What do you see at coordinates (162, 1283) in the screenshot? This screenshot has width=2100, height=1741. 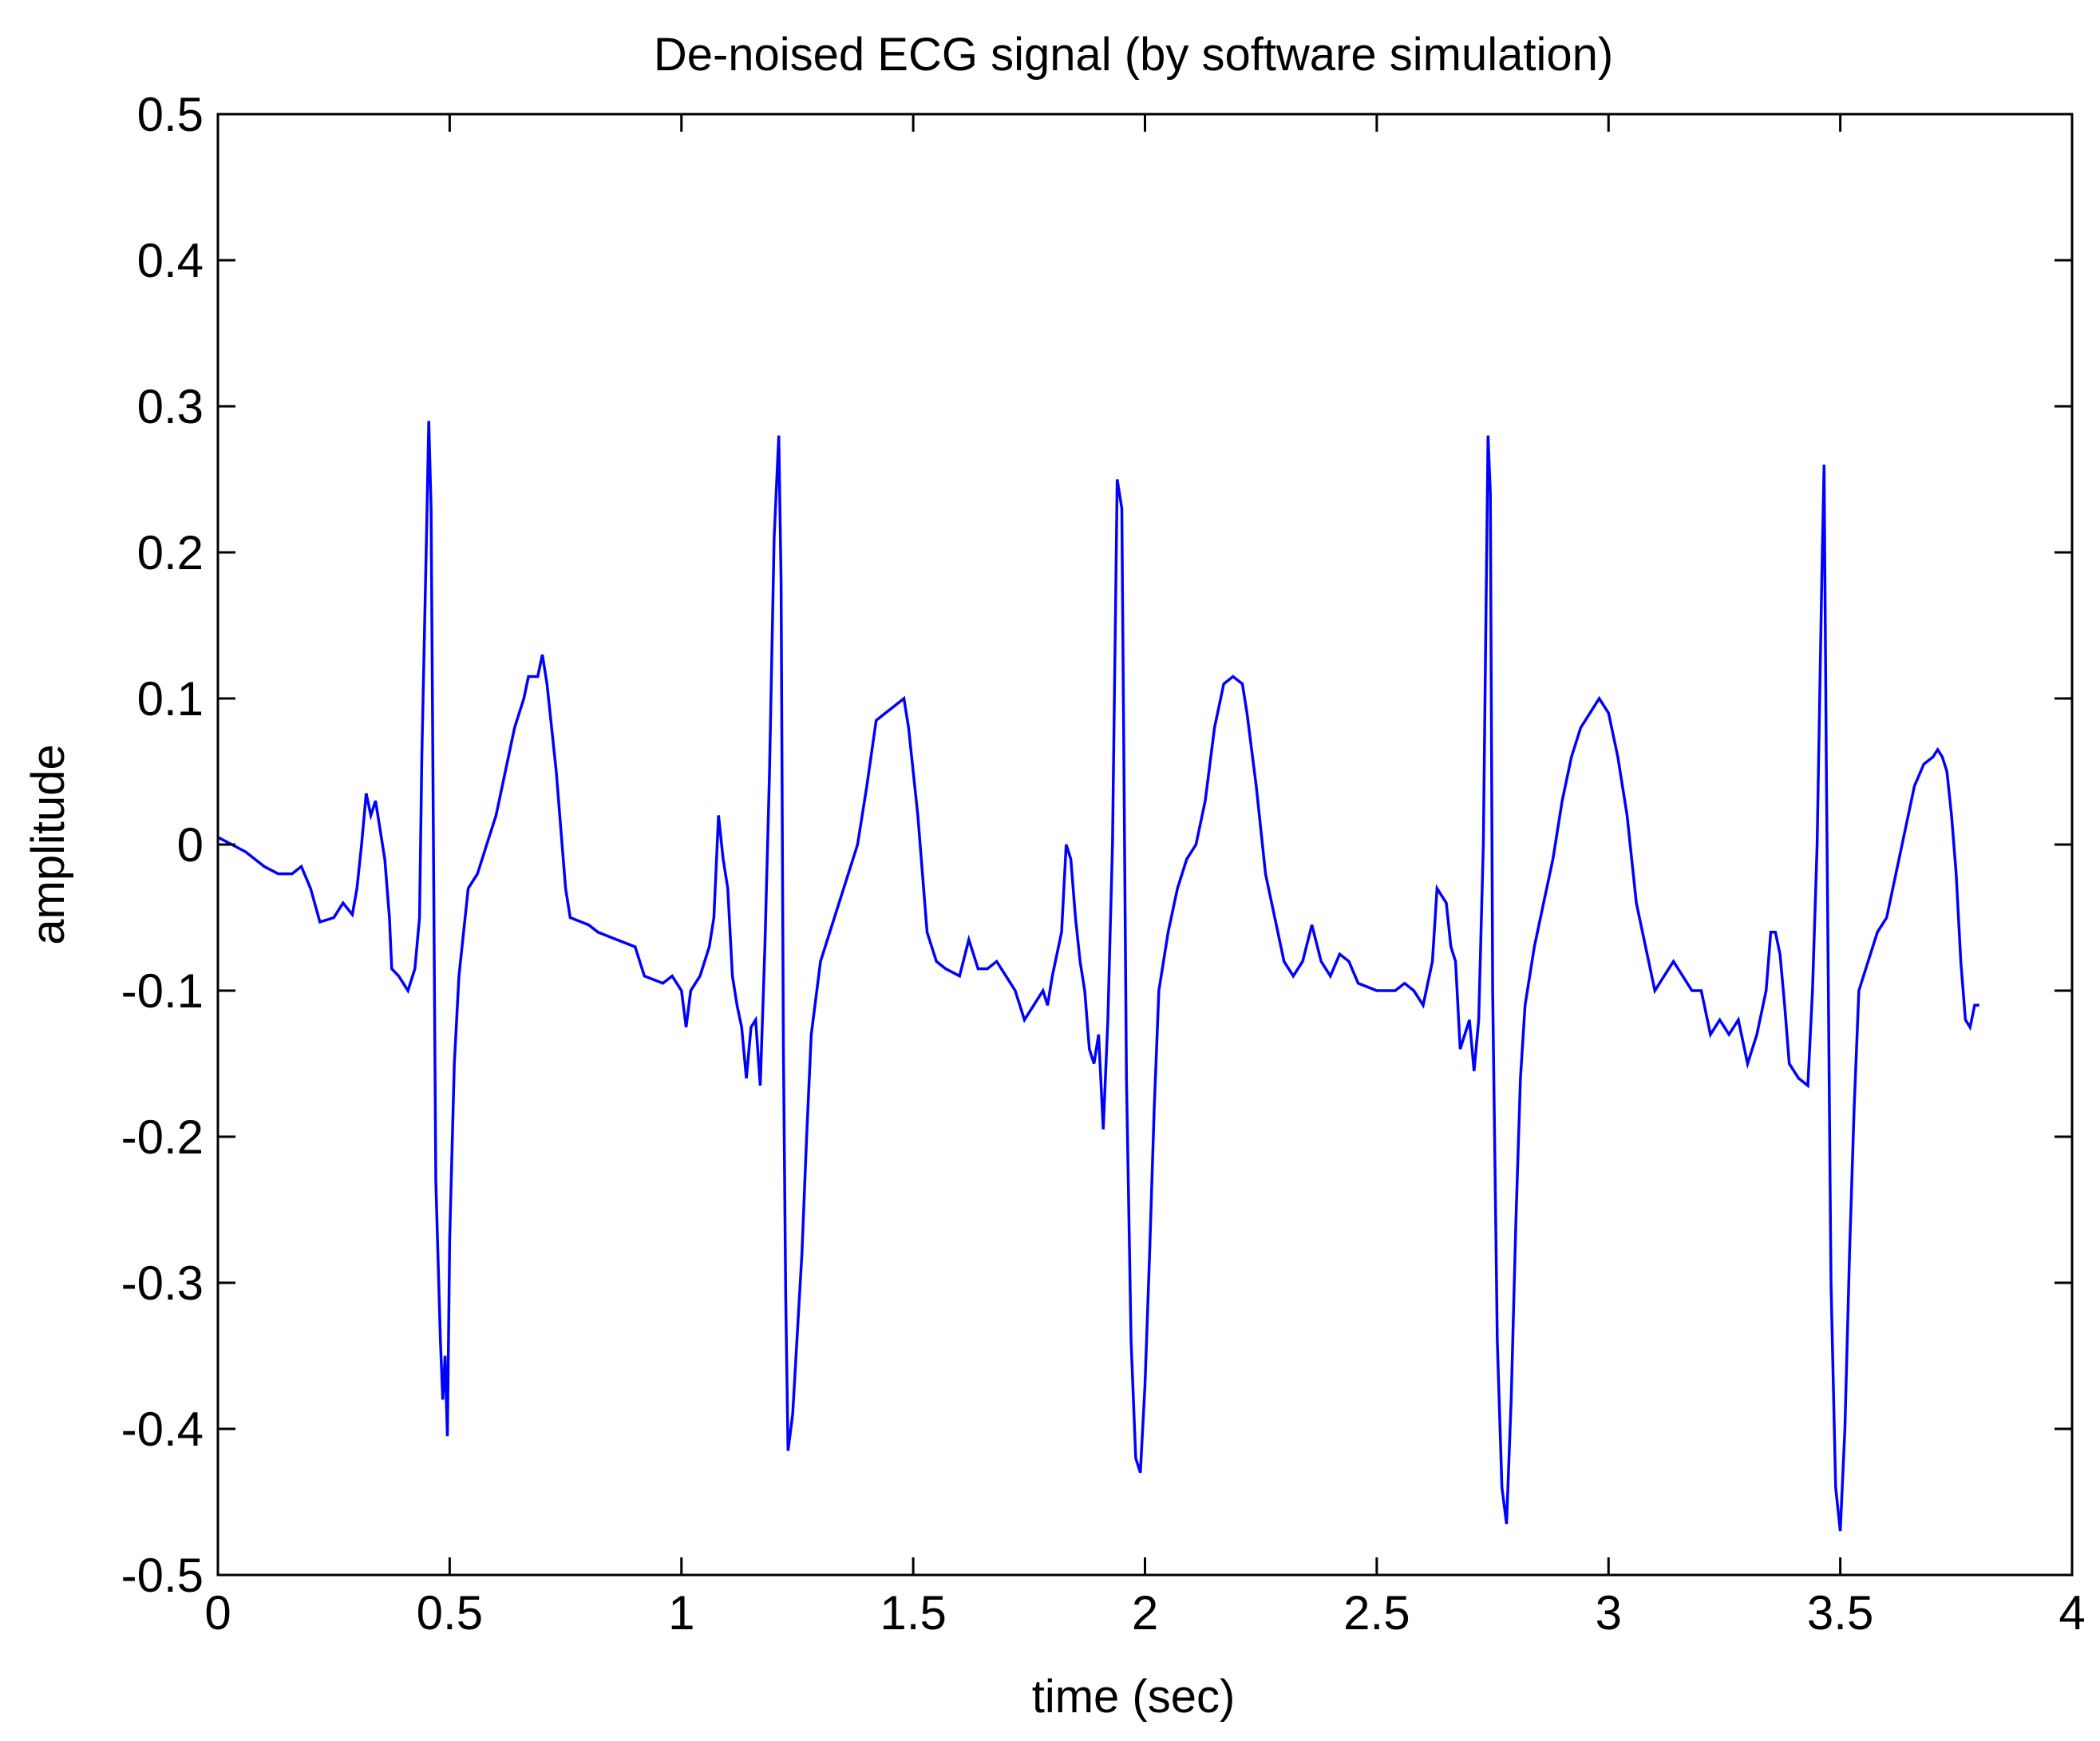 I see `y-tick-label: -0.3` at bounding box center [162, 1283].